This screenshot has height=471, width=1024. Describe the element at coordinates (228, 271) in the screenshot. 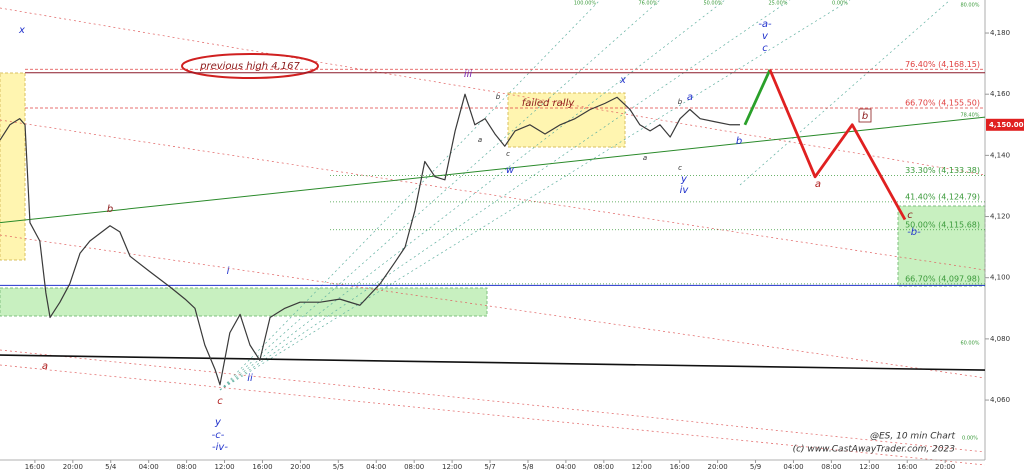

I see `wave-label: i` at that location.